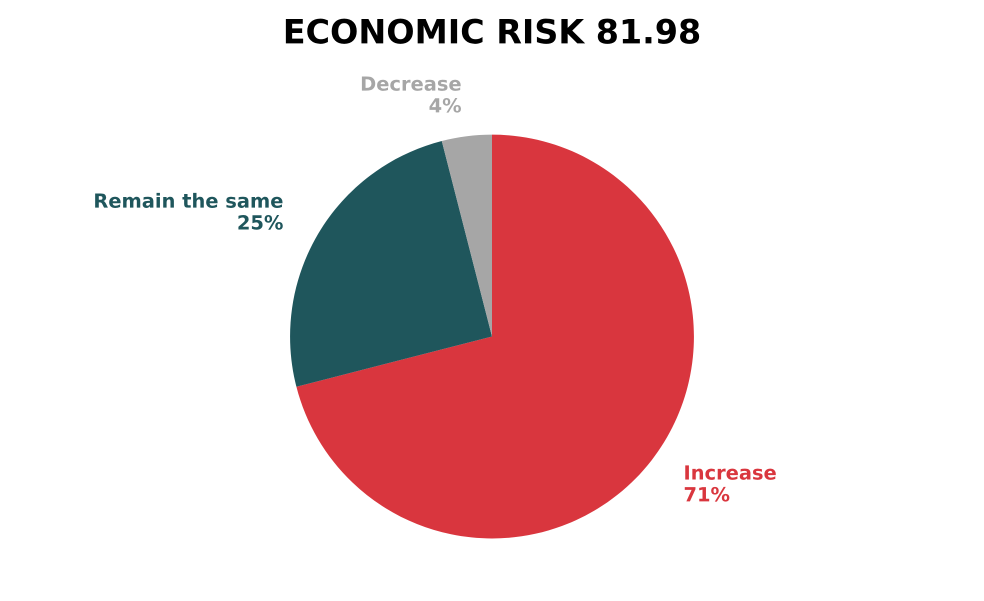 This screenshot has height=601, width=984. I want to click on chart-title: ECONOMIC RISK 81.98, so click(493, 31).